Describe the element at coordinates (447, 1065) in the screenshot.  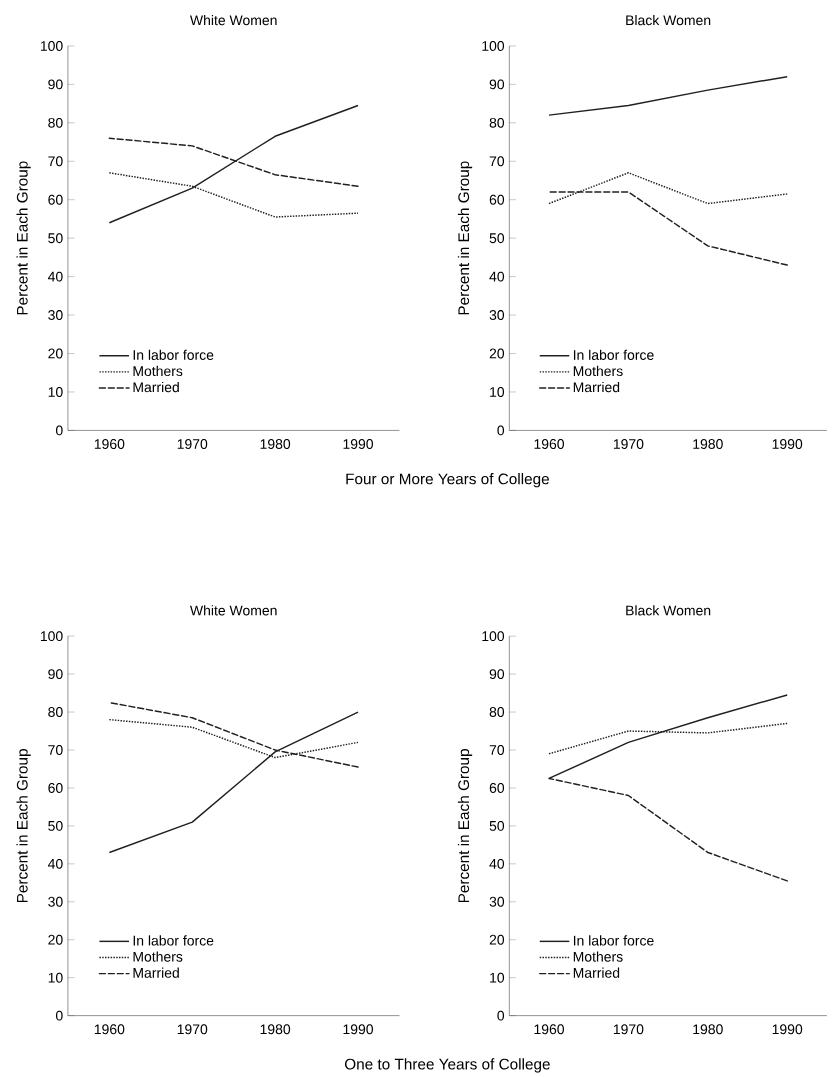
I see `text: One to Three Years of College` at that location.